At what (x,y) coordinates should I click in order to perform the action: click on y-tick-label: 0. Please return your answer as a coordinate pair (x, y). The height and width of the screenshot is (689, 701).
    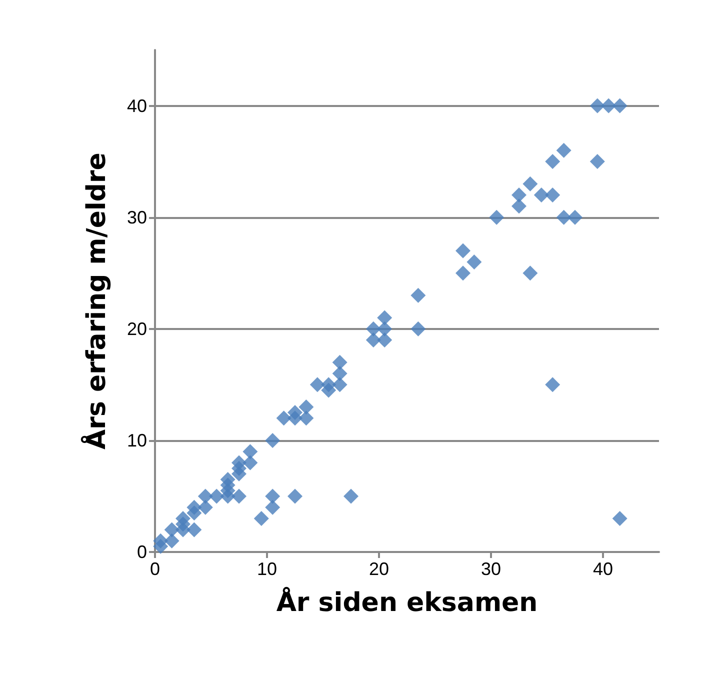
    Looking at the image, I should click on (141, 552).